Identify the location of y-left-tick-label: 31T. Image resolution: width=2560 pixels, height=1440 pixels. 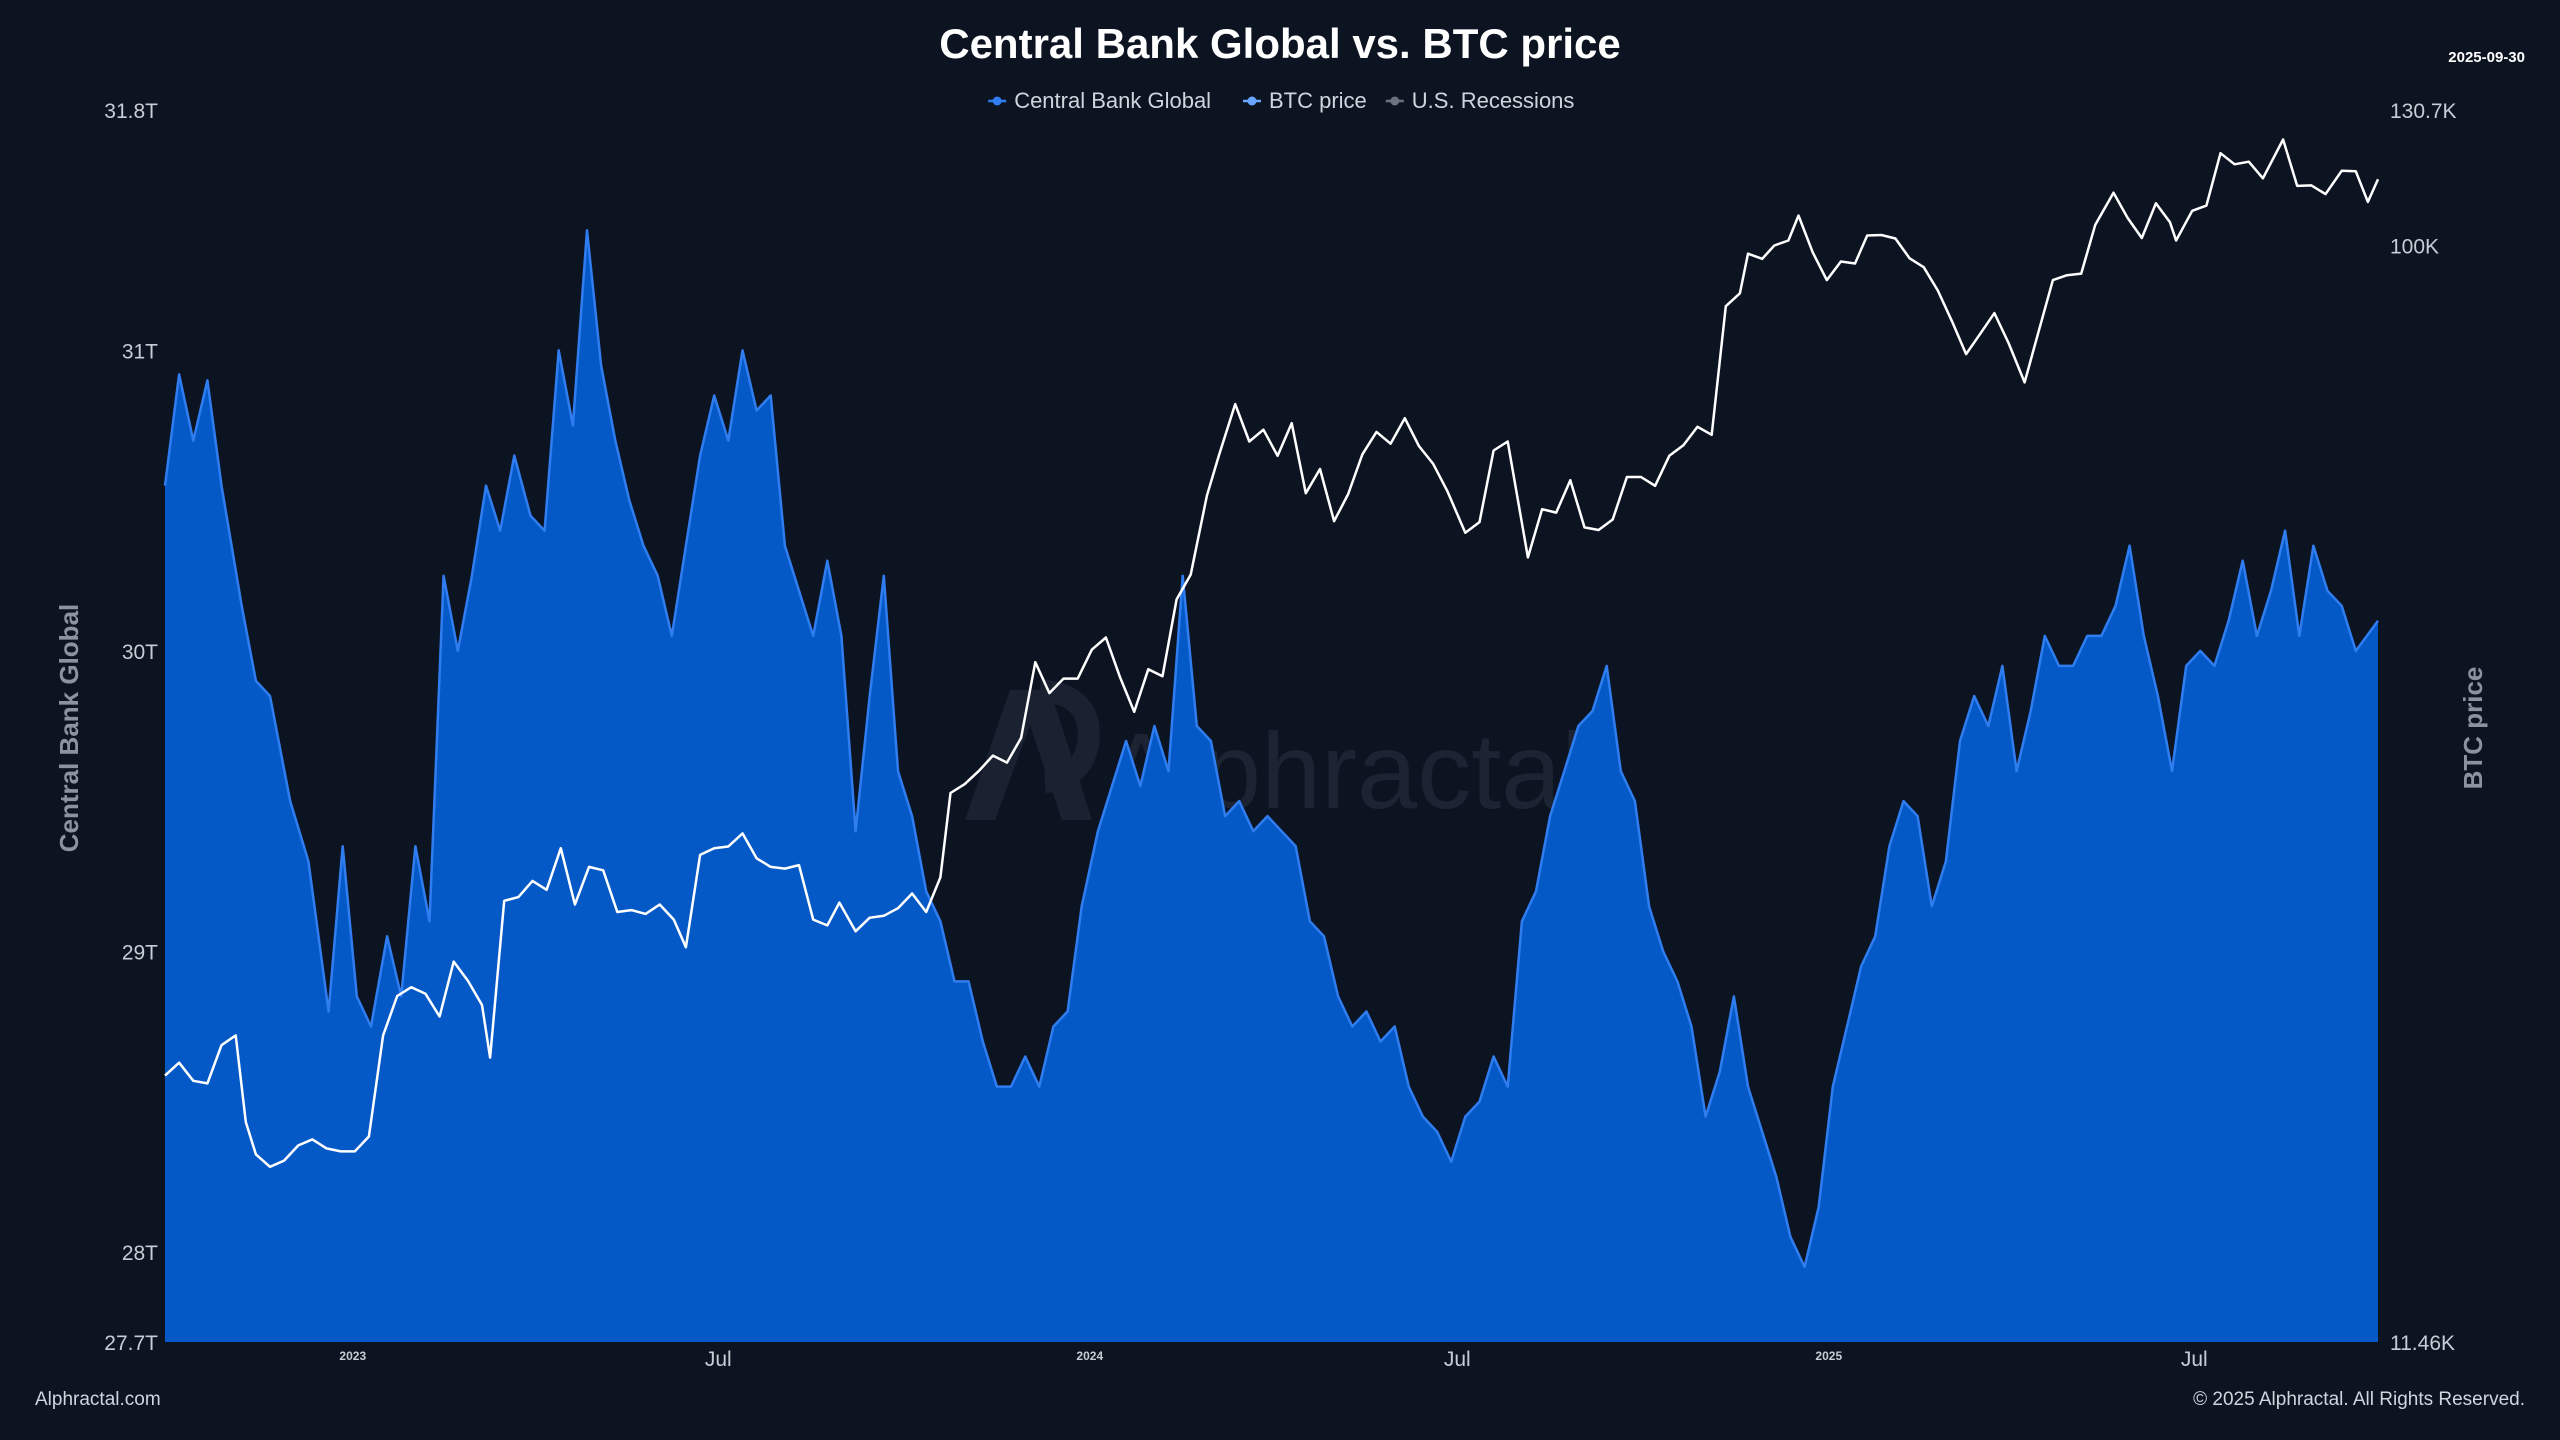
(140, 351).